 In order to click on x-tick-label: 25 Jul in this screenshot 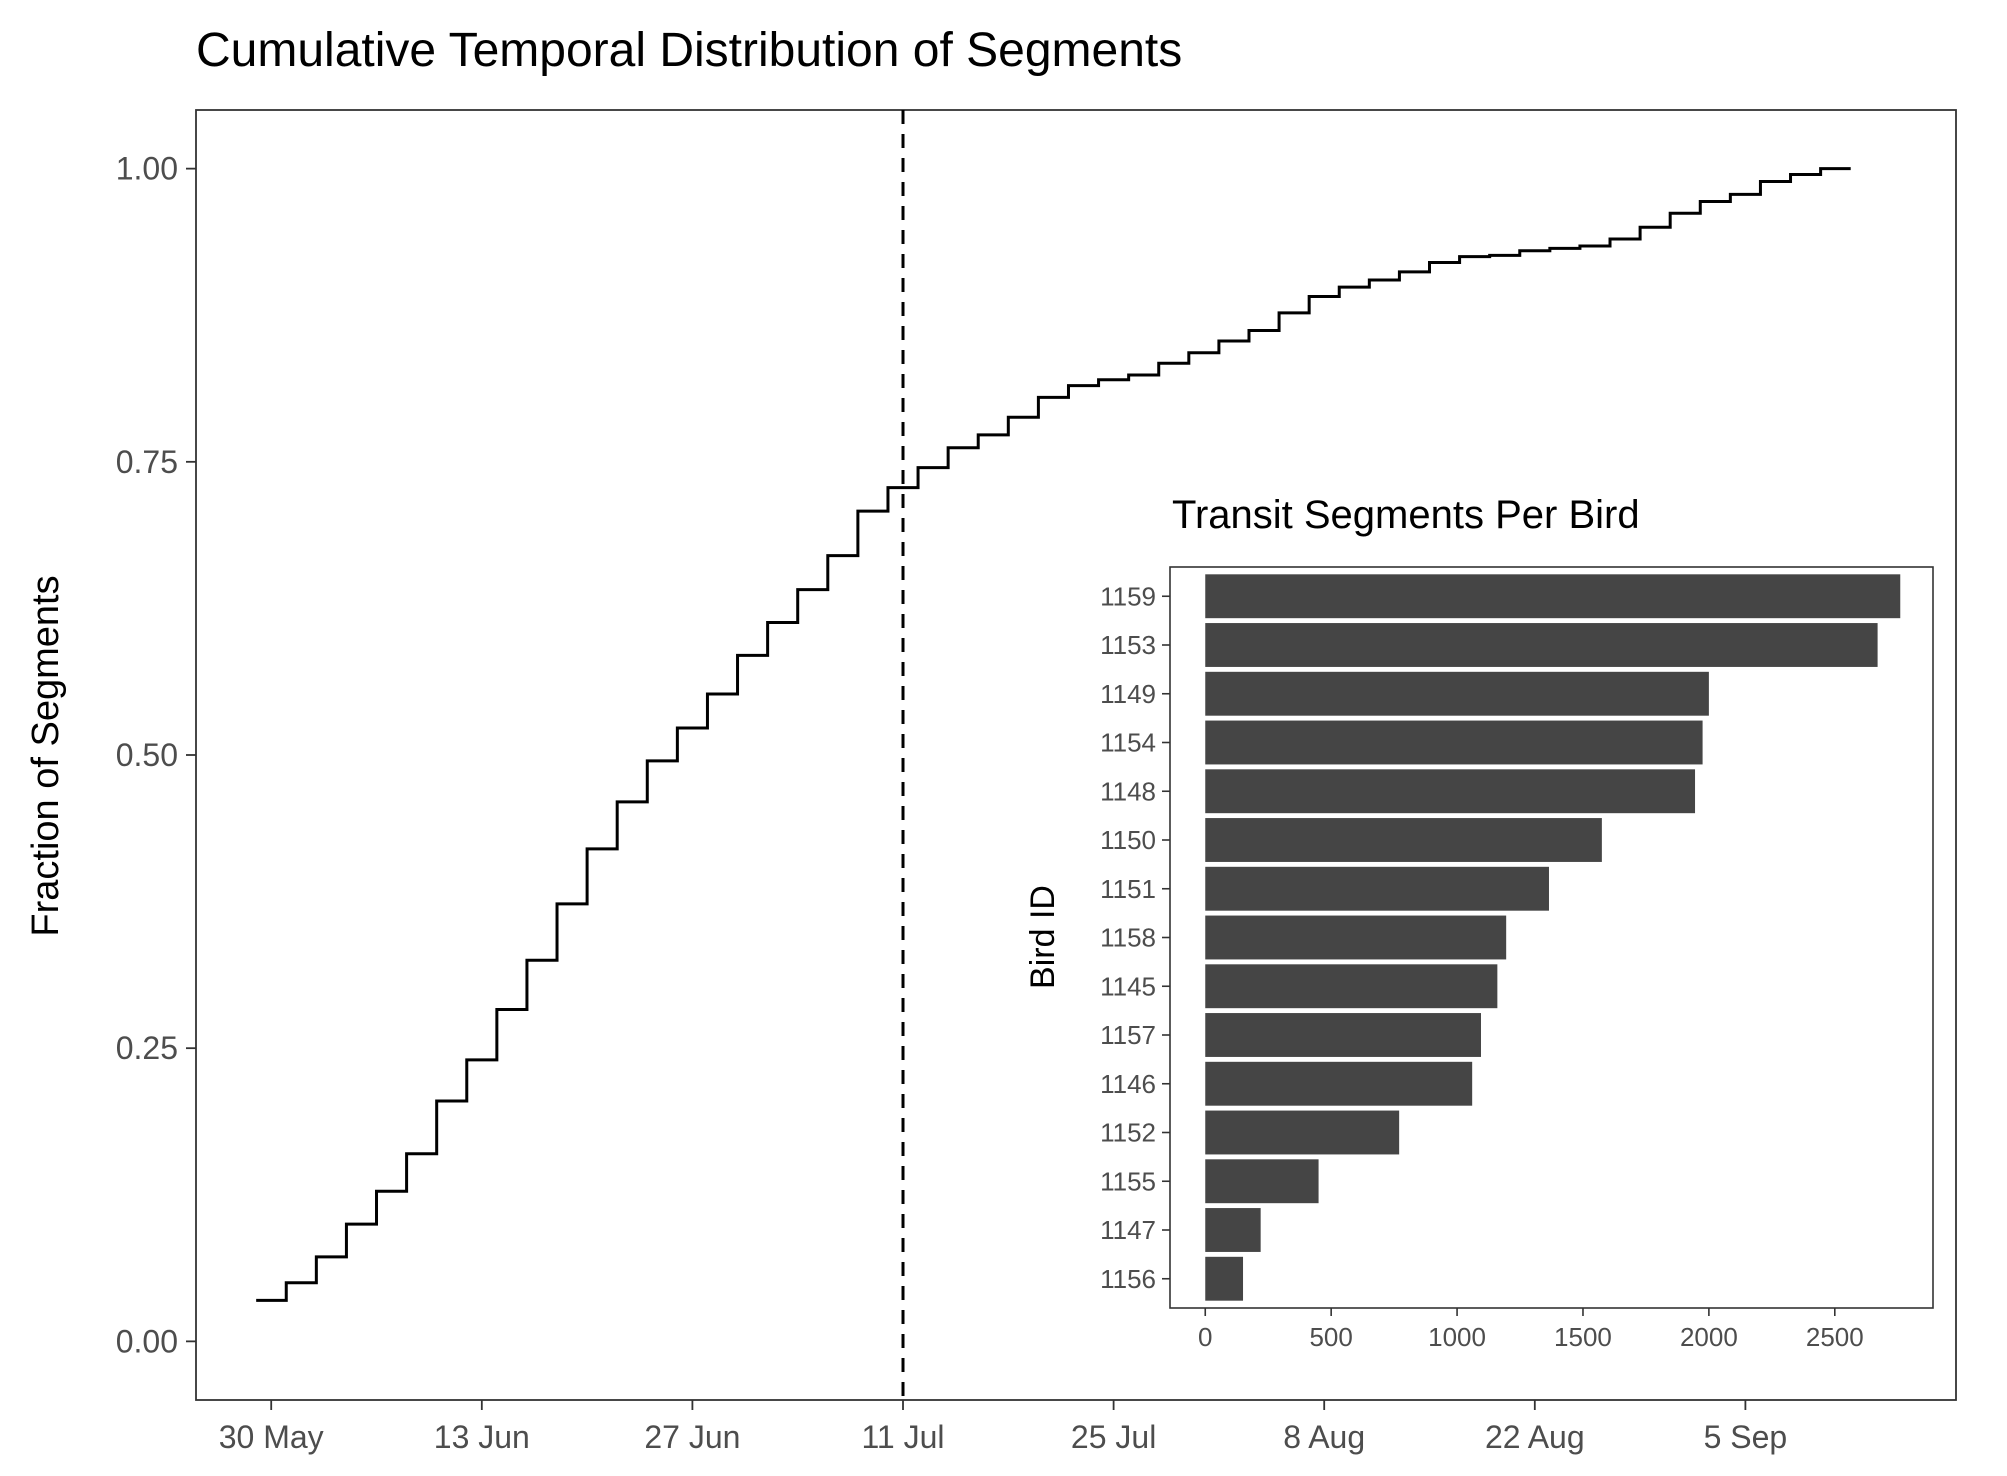, I will do `click(1113, 1437)`.